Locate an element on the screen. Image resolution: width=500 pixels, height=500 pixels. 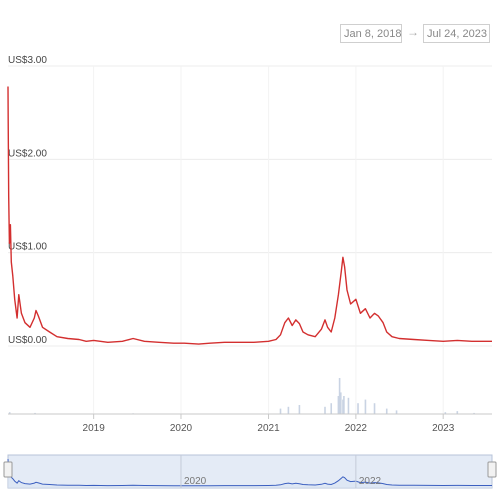
range-navigator: 2020 2022 is located at coordinates (250, 471).